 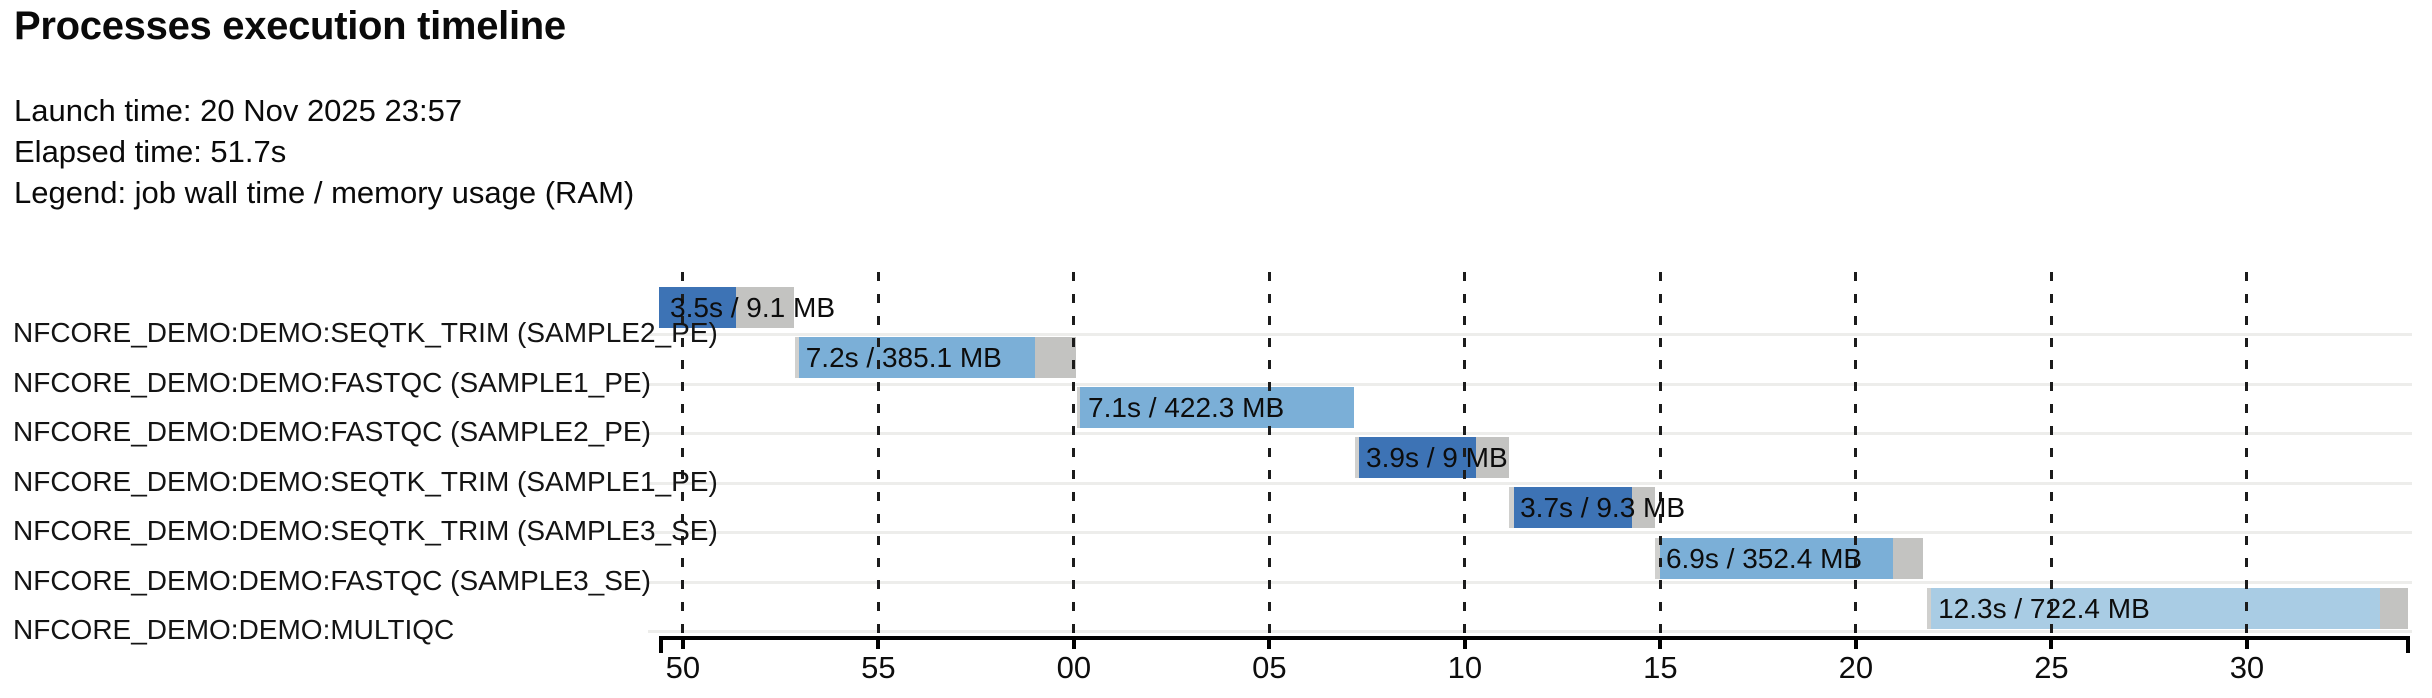 I want to click on task-bar-label: 6.9s / 352.4 MB, so click(x=1764, y=558).